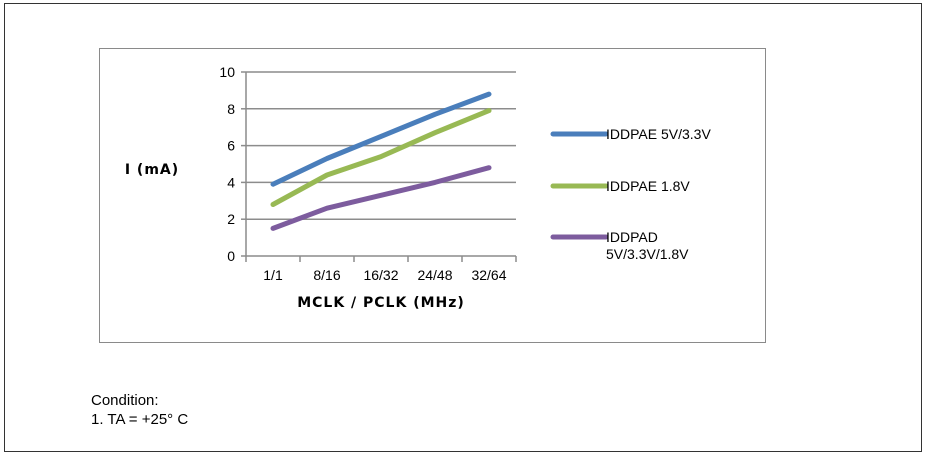 The width and height of the screenshot is (927, 456). I want to click on x-tick-label: 8/16, so click(326, 275).